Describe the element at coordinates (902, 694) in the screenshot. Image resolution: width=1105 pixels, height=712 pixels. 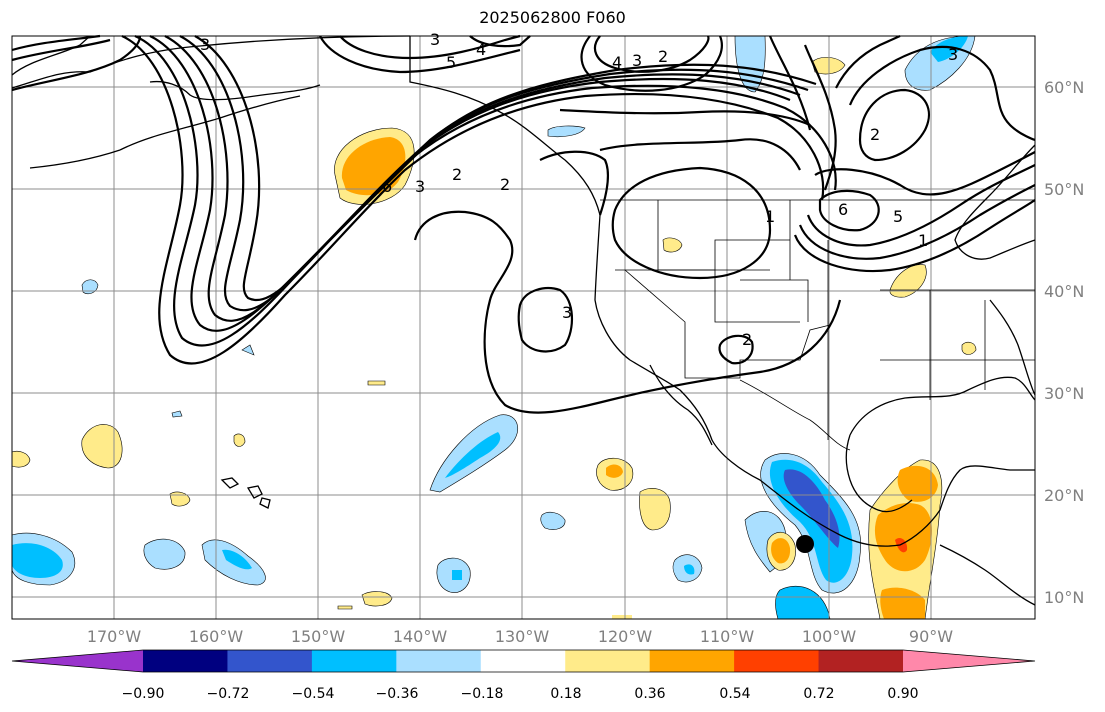
I see `colorbar-tick-label: 0.90` at that location.